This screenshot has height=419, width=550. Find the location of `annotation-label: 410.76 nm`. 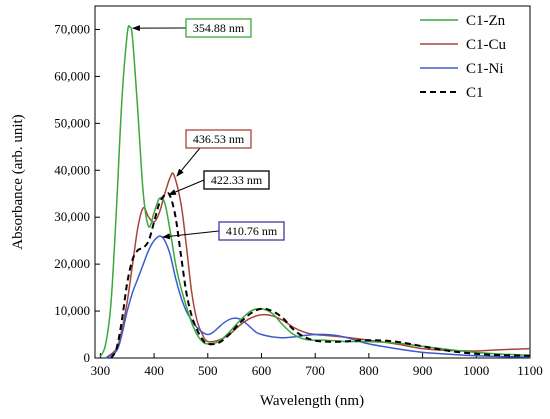

annotation-label: 410.76 nm is located at coordinates (252, 231).